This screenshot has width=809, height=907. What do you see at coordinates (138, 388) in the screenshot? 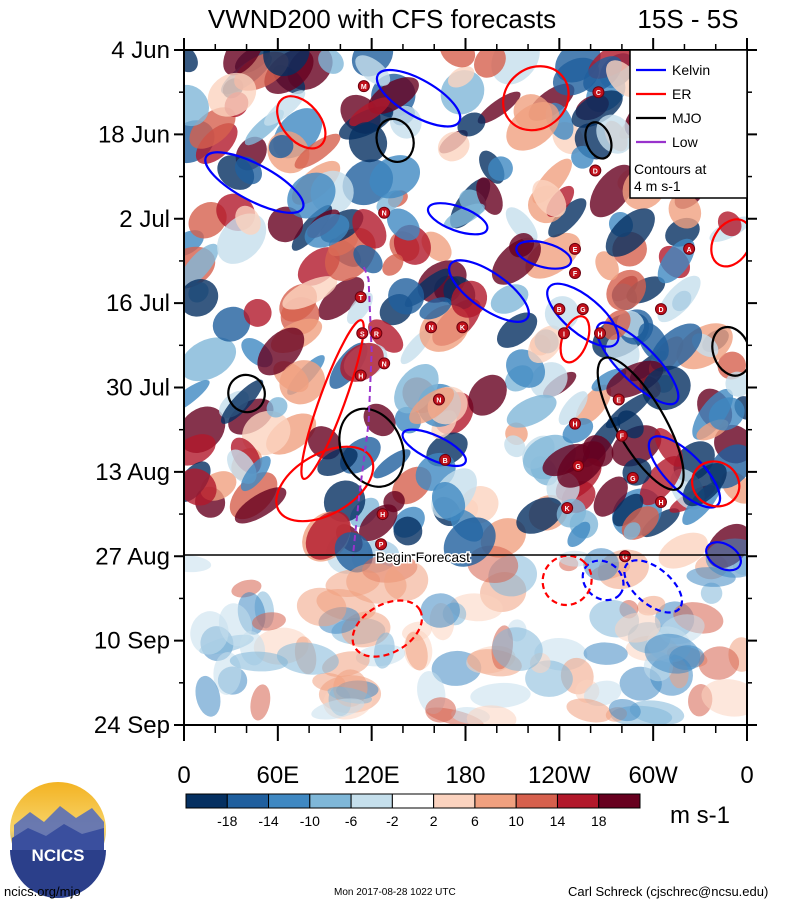
I see `y-tick-label: 30 Jul` at bounding box center [138, 388].